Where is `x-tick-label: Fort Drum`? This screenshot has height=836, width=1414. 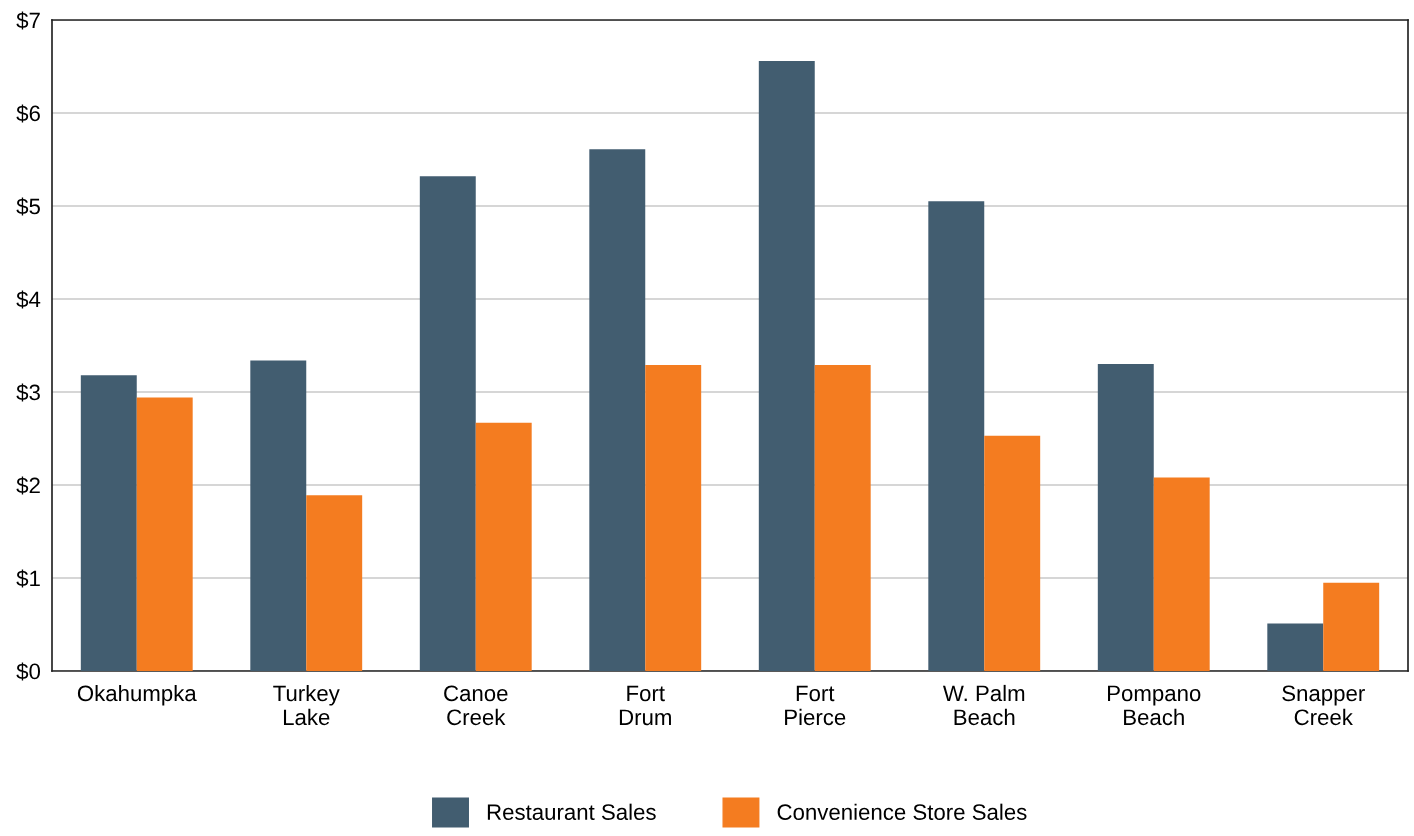 x-tick-label: Fort Drum is located at coordinates (645, 705).